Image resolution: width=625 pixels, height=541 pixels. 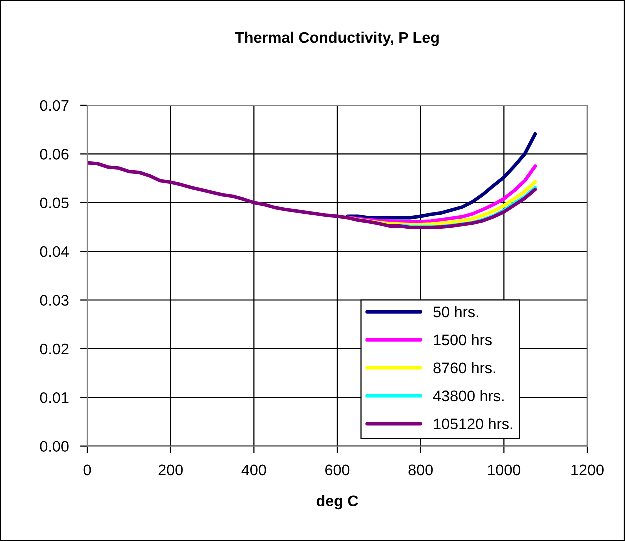 What do you see at coordinates (54, 203) in the screenshot?
I see `y-tick-label: 0.05` at bounding box center [54, 203].